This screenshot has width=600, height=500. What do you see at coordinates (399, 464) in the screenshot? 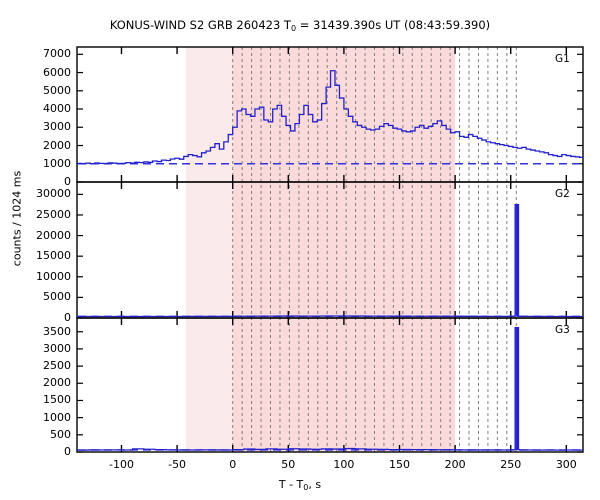
I see `x-tick-label: 150` at bounding box center [399, 464].